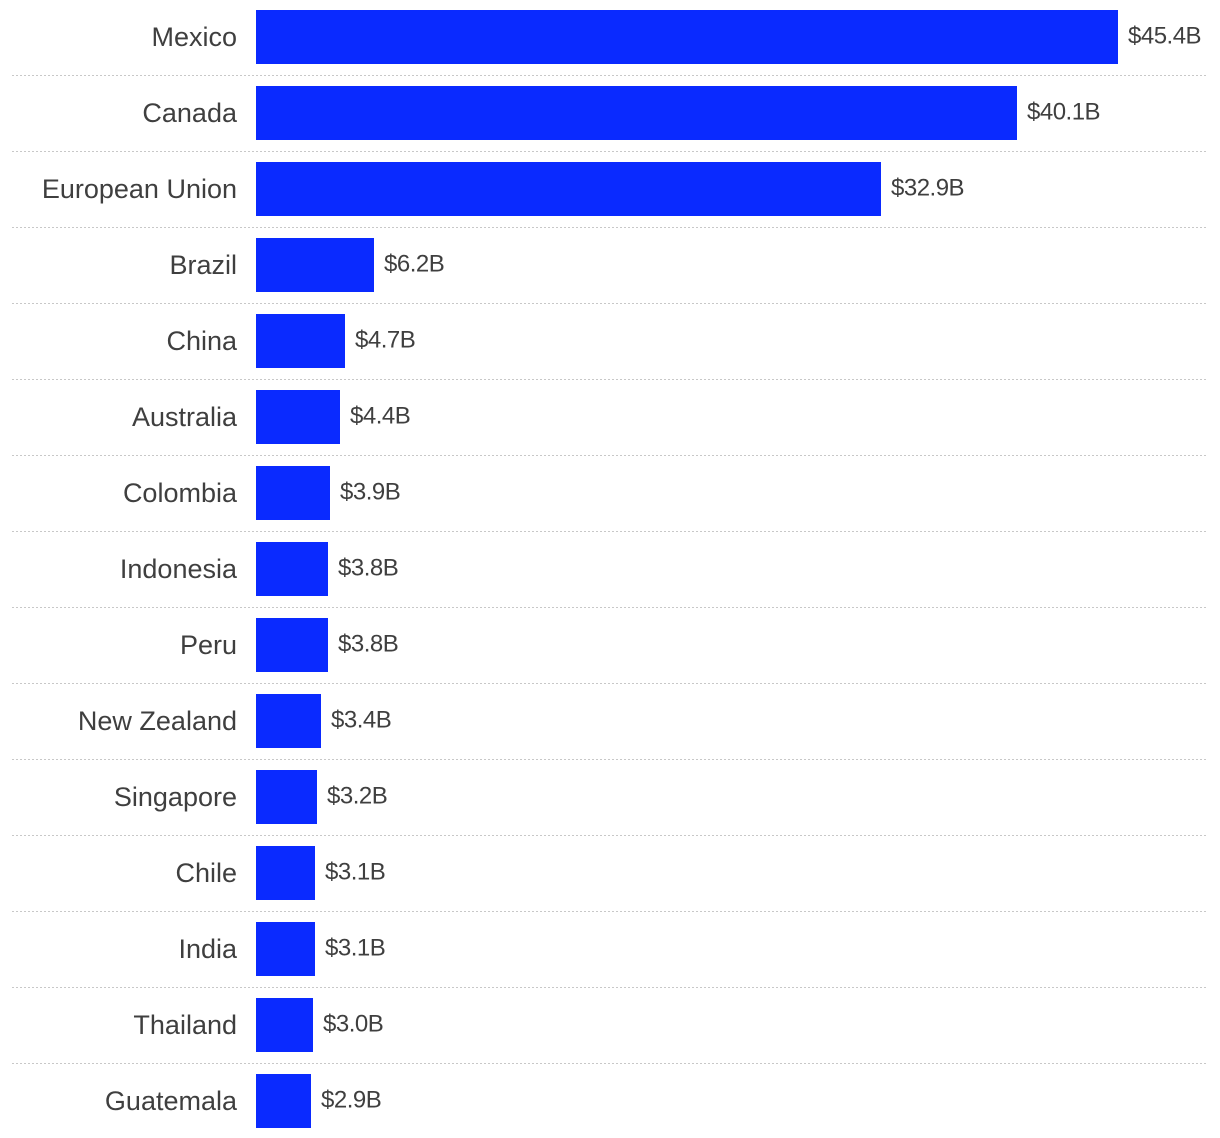 This screenshot has height=1138, width=1220. What do you see at coordinates (357, 796) in the screenshot?
I see `value-label: $3.2B` at bounding box center [357, 796].